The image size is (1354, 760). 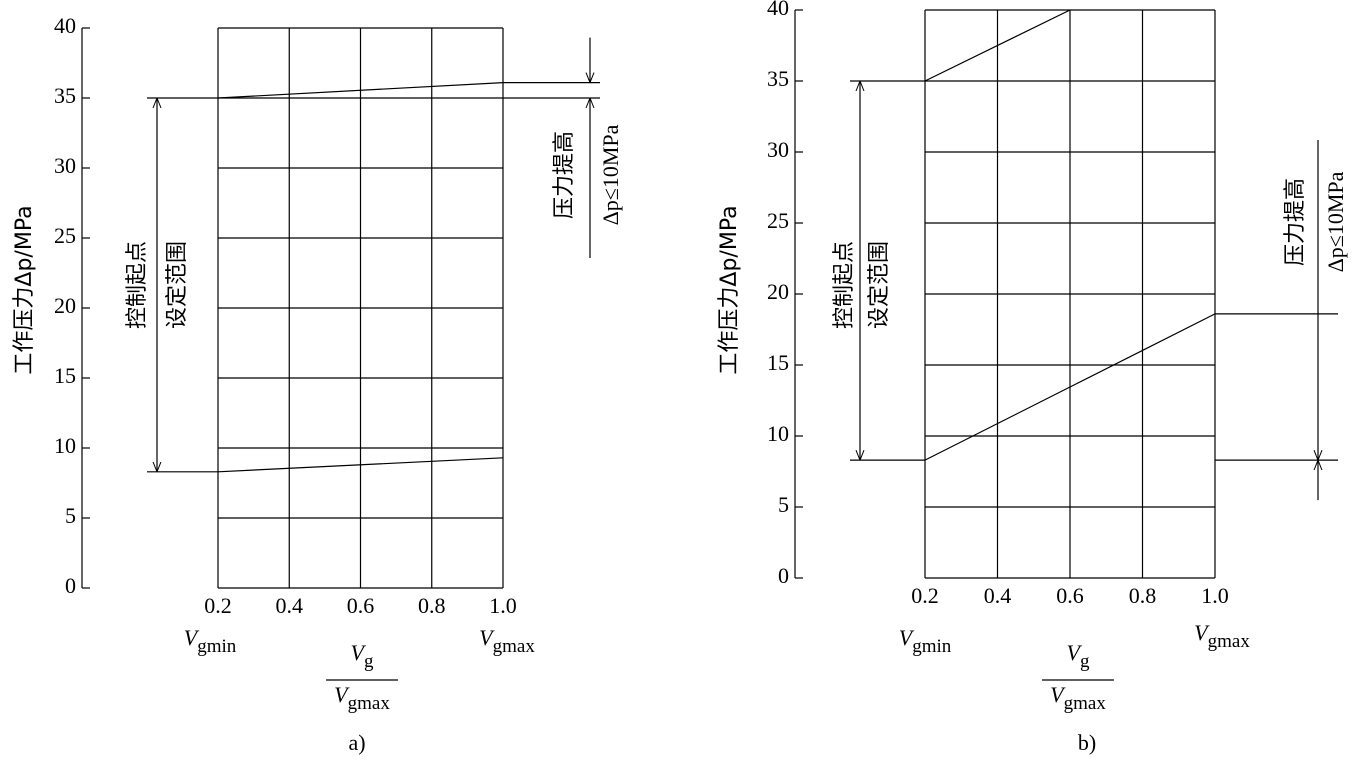 I want to click on caption: b), so click(x=1087, y=742).